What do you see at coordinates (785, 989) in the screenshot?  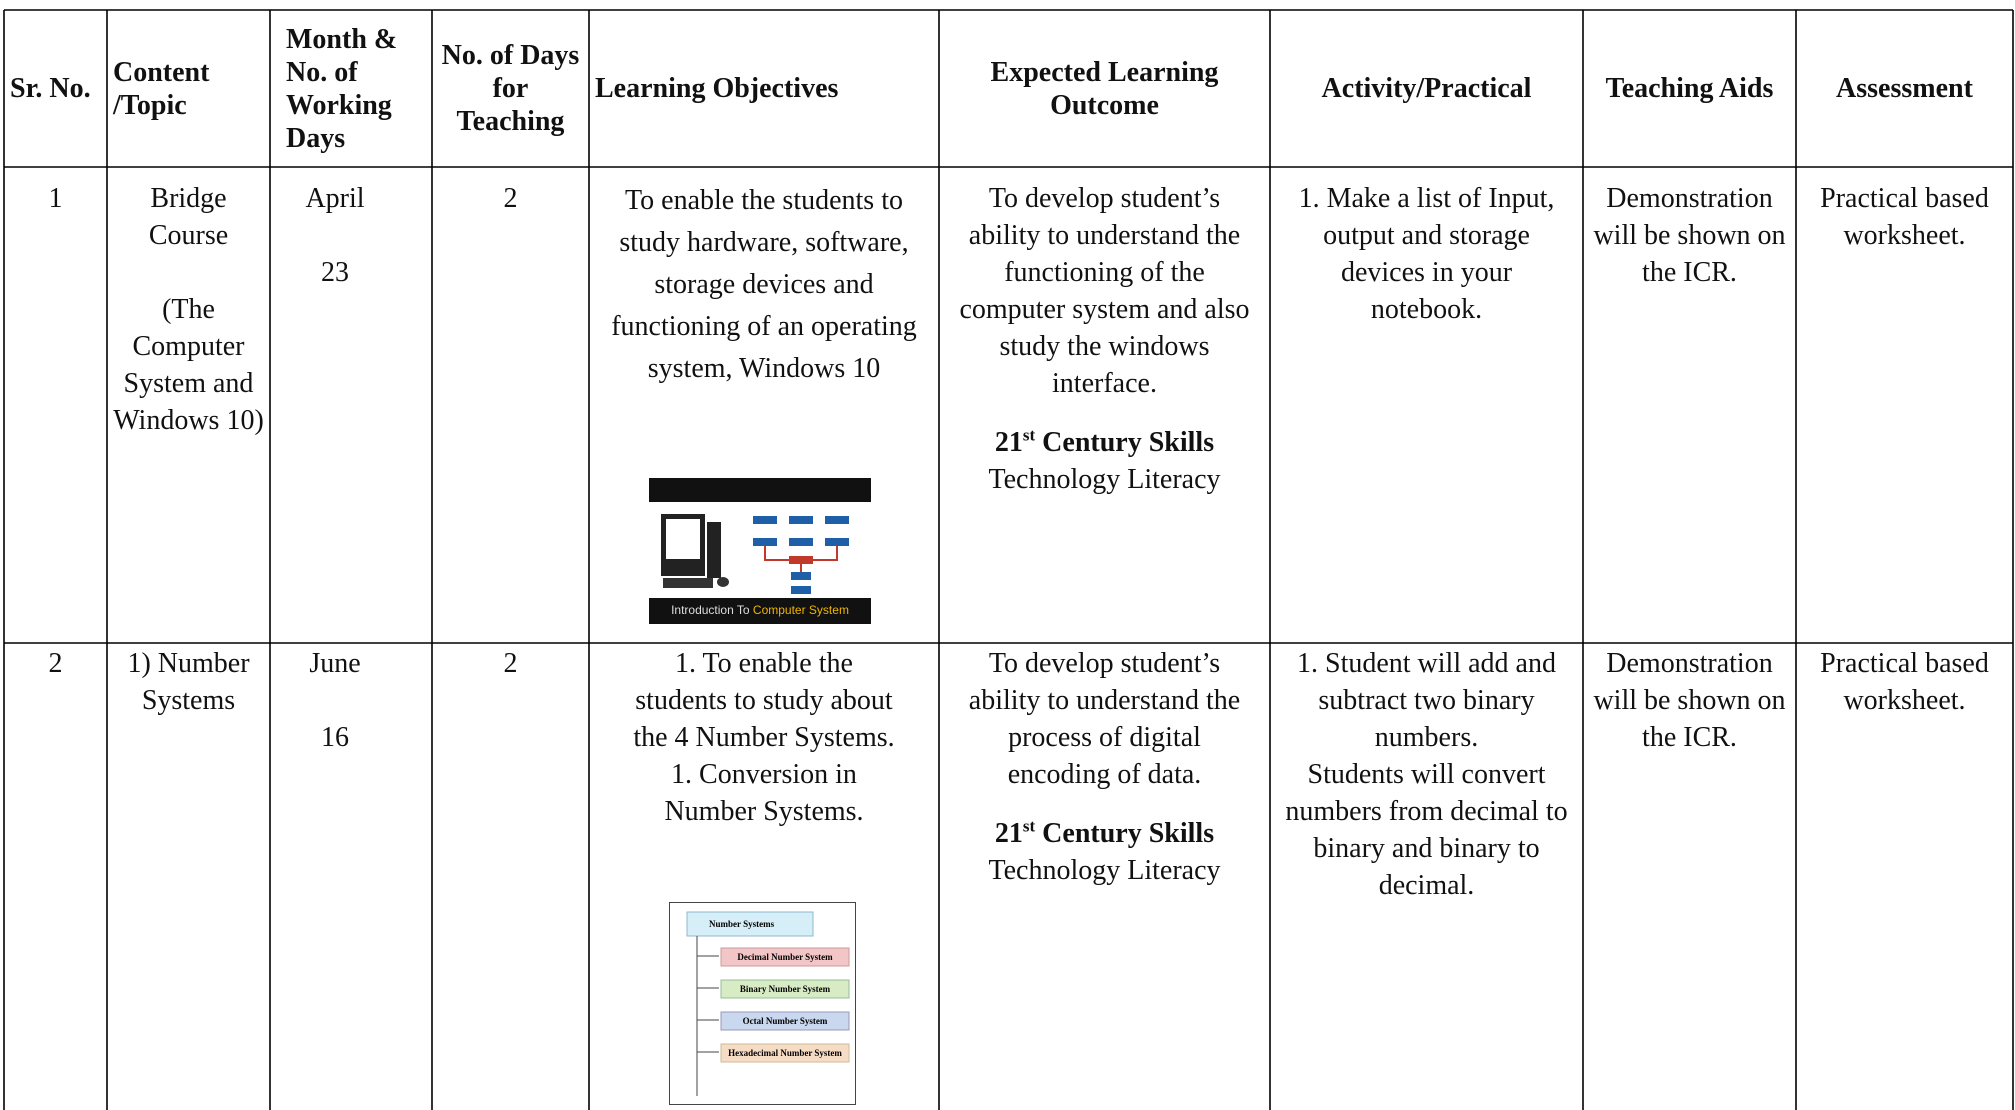 I see `image-label: Binary Number System` at bounding box center [785, 989].